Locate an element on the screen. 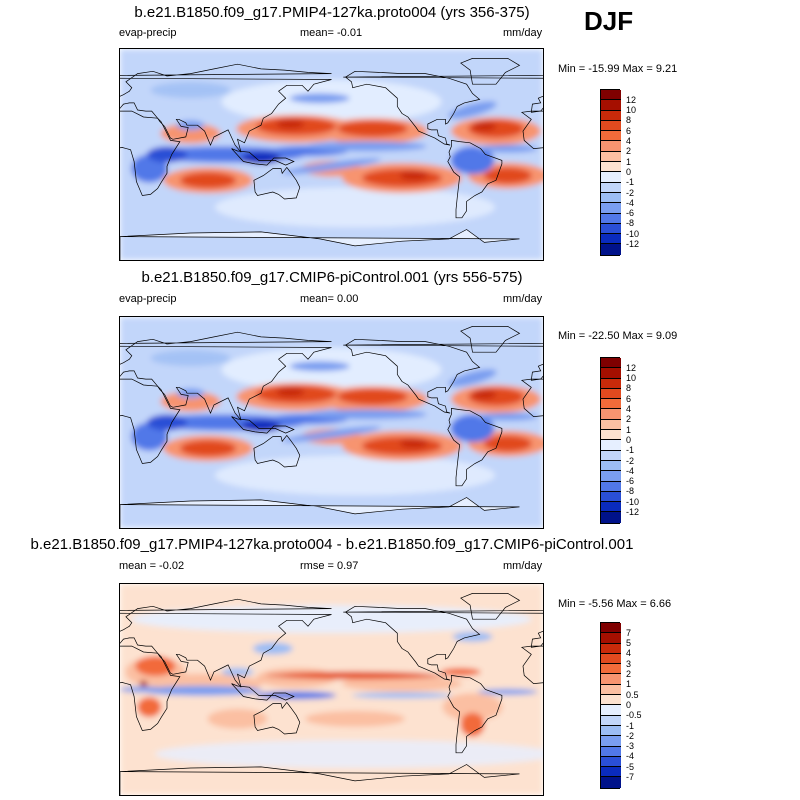  colorbar-tick-label: 6 is located at coordinates (629, 398).